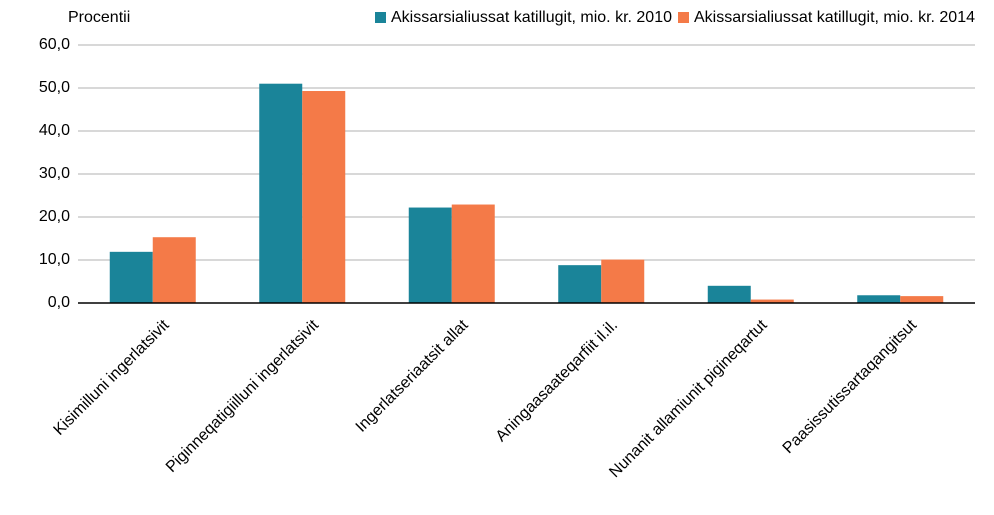  Describe the element at coordinates (688, 398) in the screenshot. I see `x-tick-label: Nunanit allamiunit pigineqartut` at that location.